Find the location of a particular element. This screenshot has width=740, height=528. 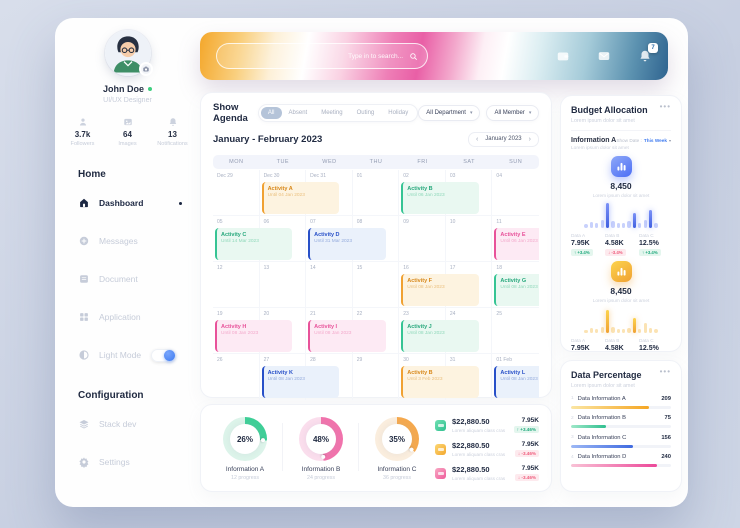

cell-date-label: 13 is located at coordinates (266, 268).